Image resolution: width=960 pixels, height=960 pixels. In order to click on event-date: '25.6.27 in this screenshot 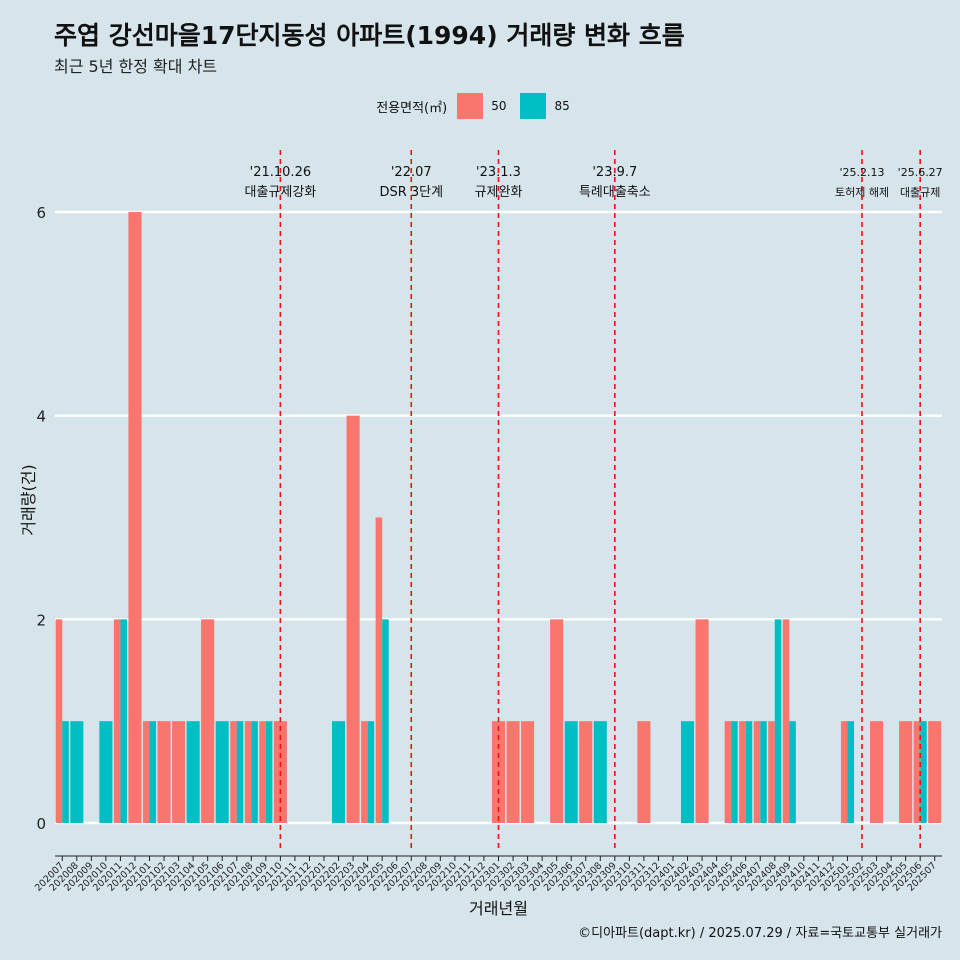, I will do `click(920, 172)`.